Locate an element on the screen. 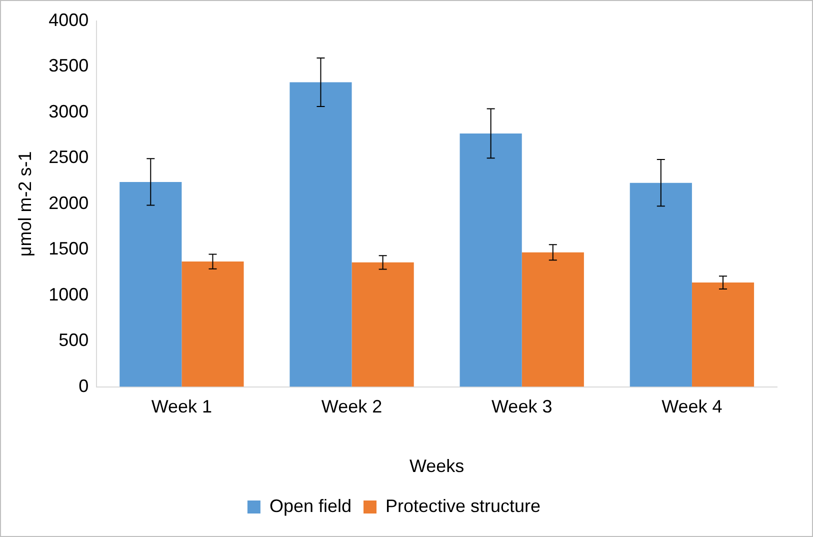 This screenshot has height=537, width=813. y-tick-label: 0 is located at coordinates (83, 386).